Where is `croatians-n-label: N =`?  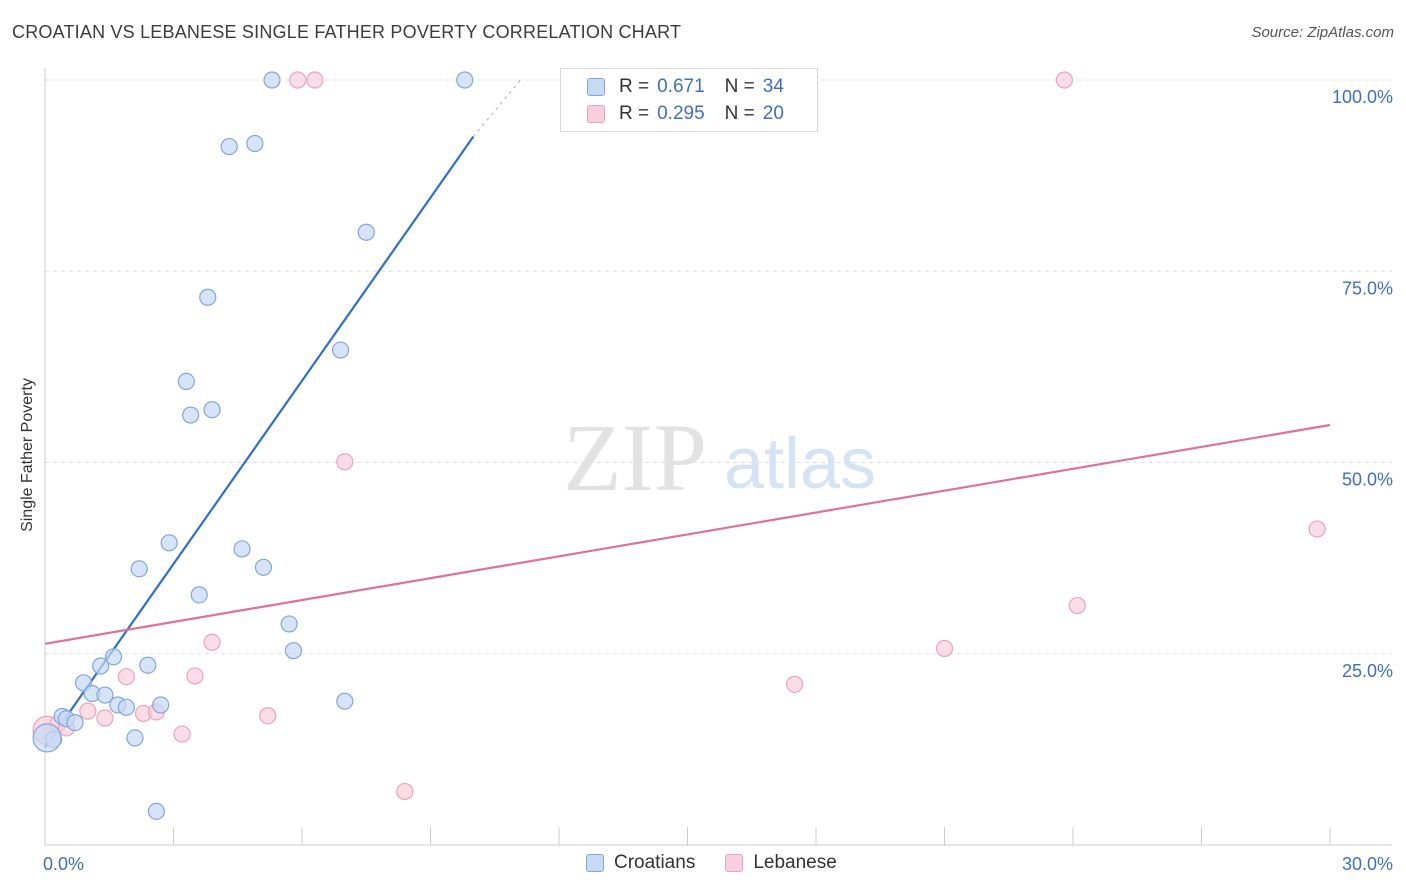 croatians-n-label: N = is located at coordinates (739, 86).